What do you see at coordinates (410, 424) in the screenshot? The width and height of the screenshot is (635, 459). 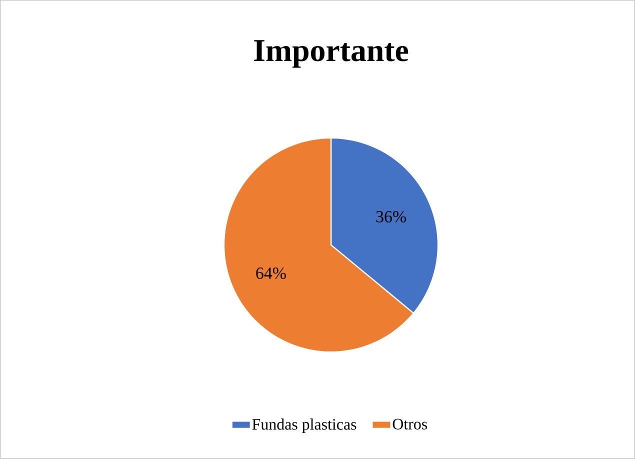 I see `legend-label: Otros` at bounding box center [410, 424].